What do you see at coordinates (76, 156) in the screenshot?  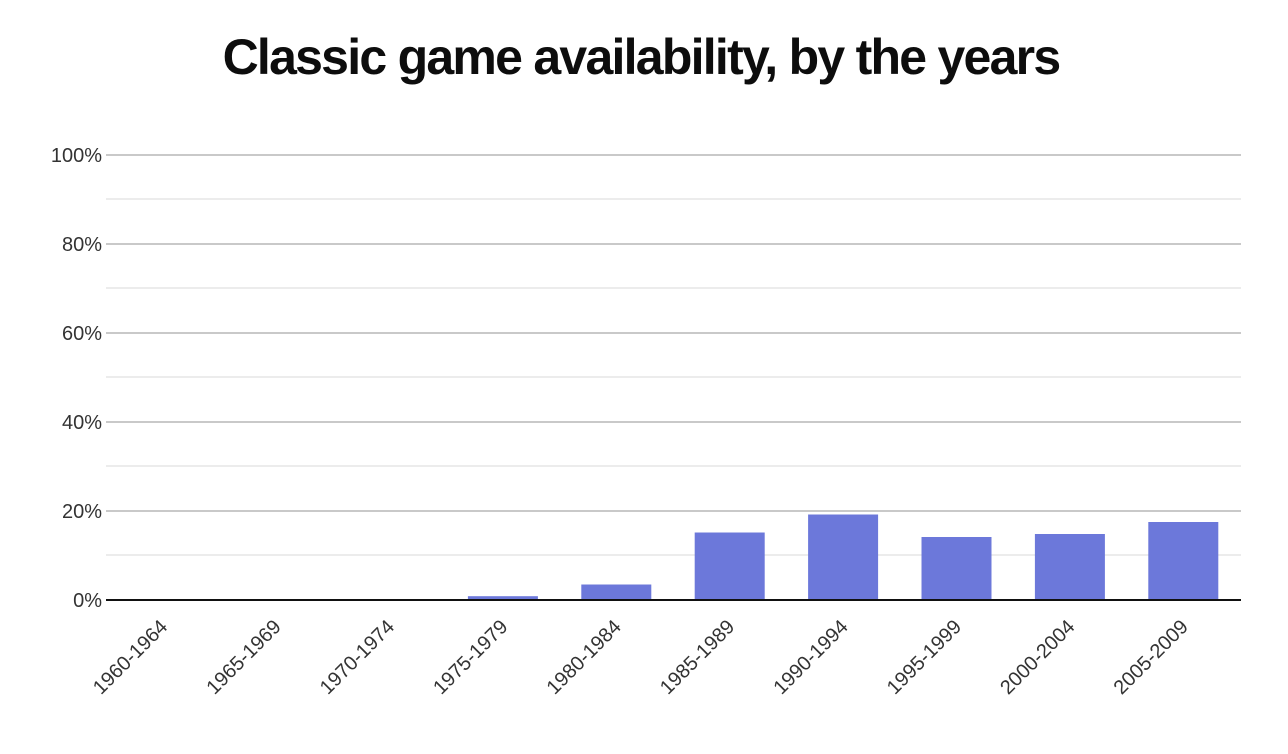 I see `svg-text: 100%` at bounding box center [76, 156].